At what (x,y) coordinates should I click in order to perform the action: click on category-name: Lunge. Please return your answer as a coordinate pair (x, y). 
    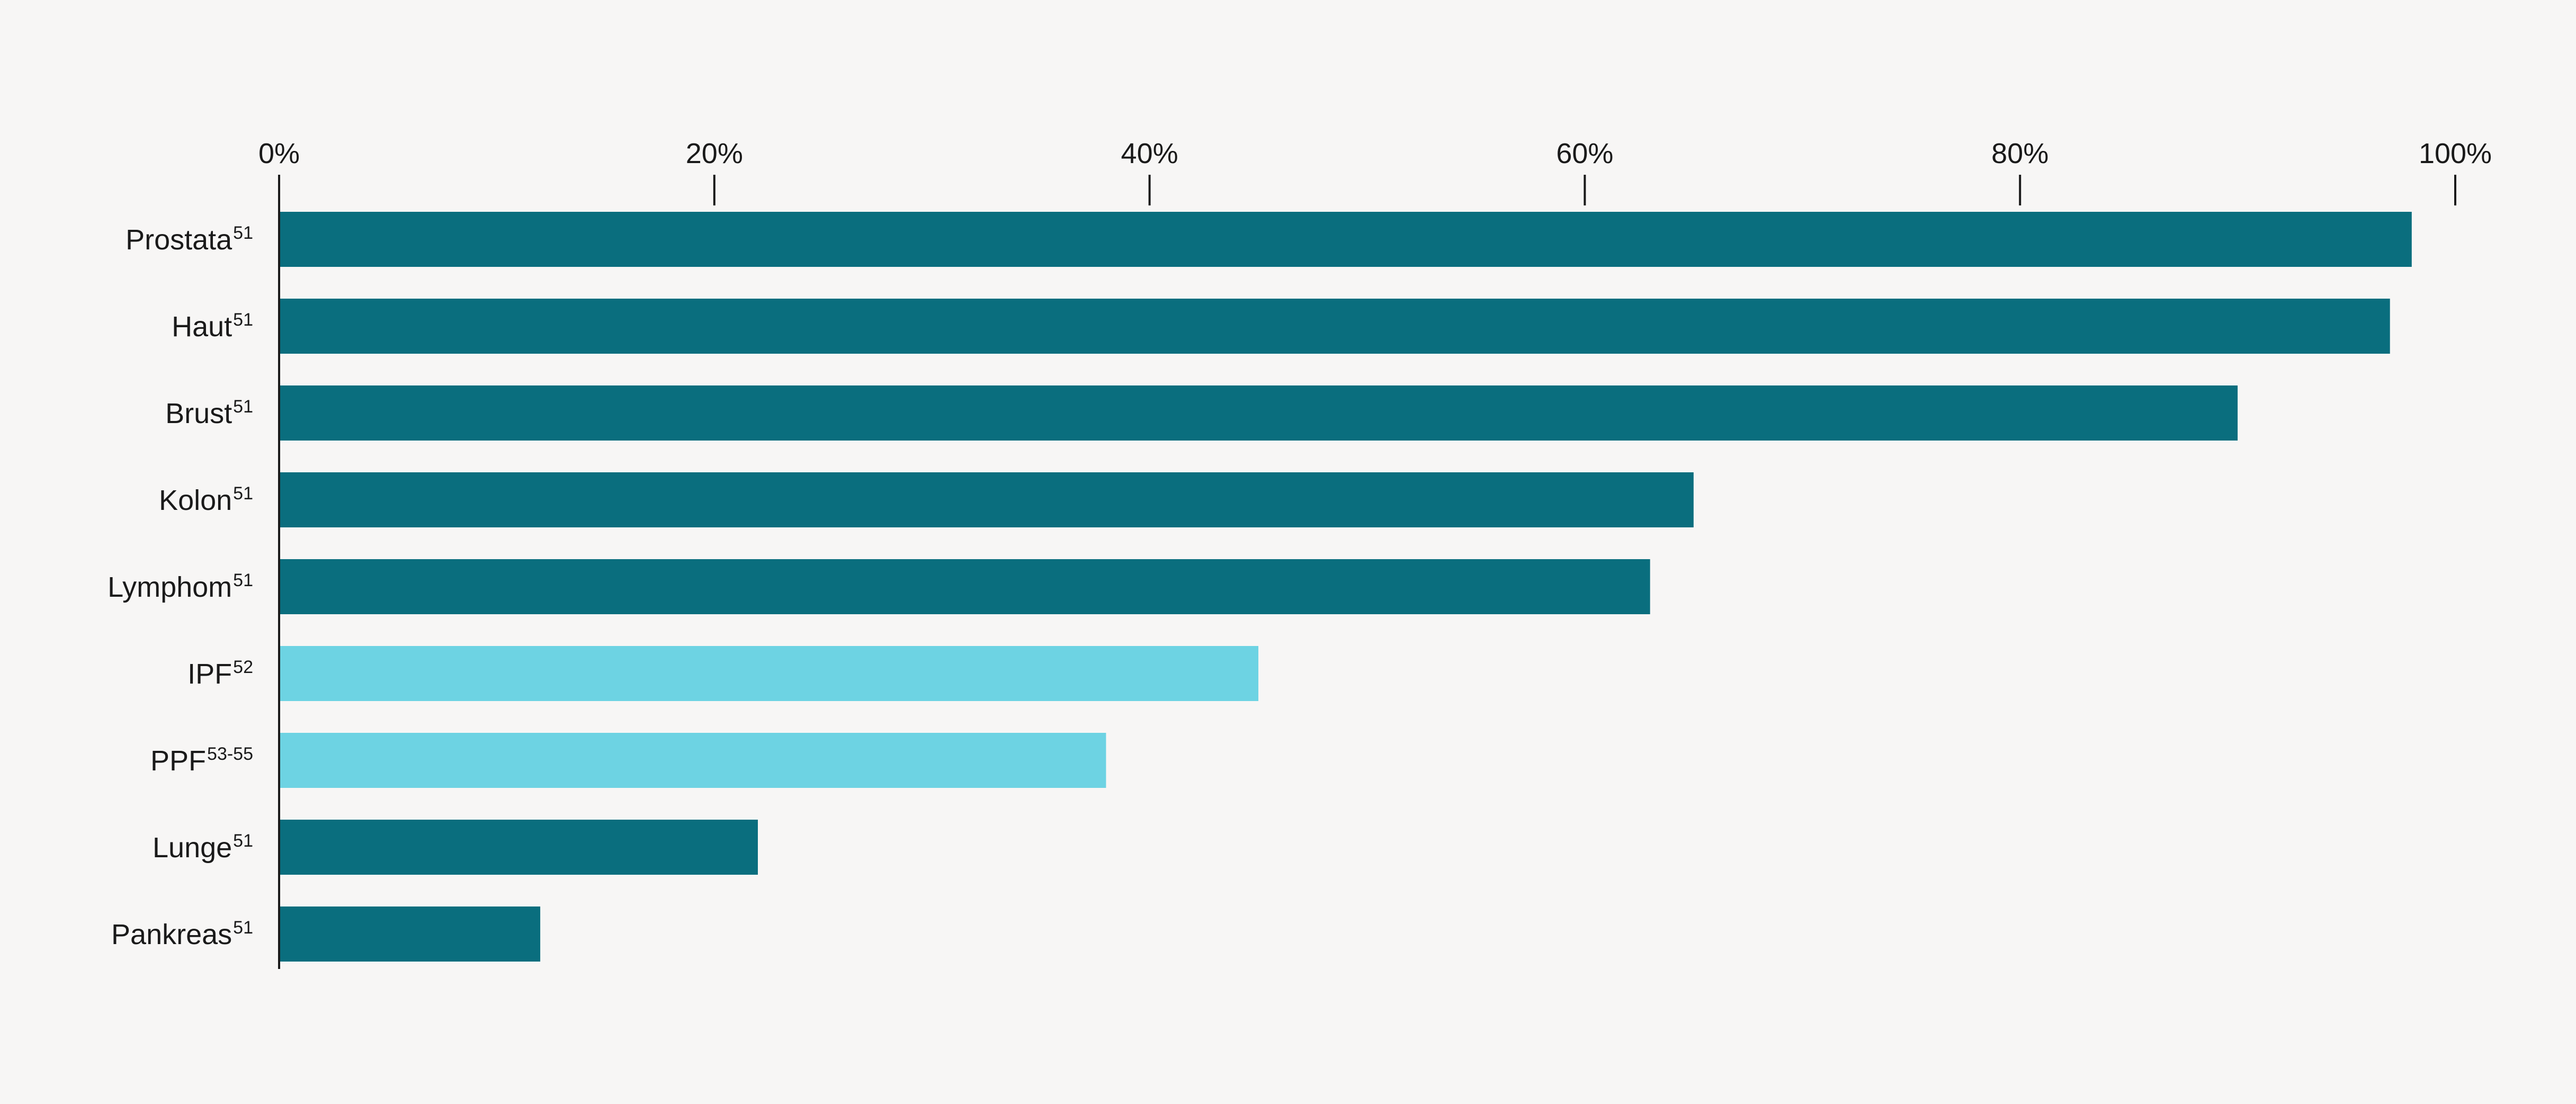
    Looking at the image, I should click on (192, 848).